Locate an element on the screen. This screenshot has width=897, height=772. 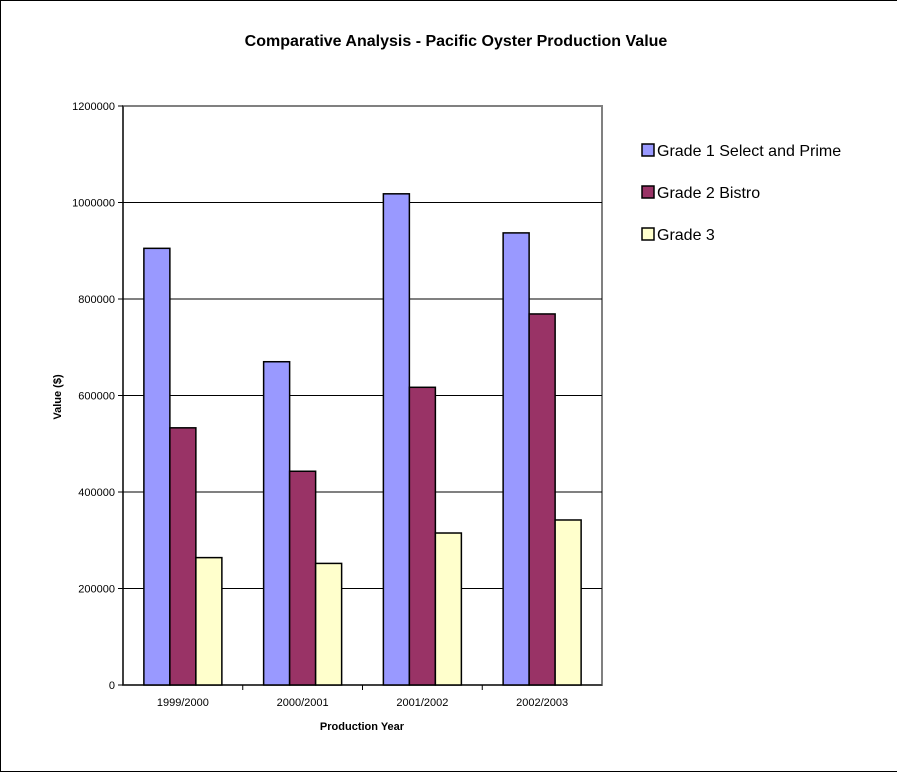
y-tick-label: 200000 is located at coordinates (96, 590).